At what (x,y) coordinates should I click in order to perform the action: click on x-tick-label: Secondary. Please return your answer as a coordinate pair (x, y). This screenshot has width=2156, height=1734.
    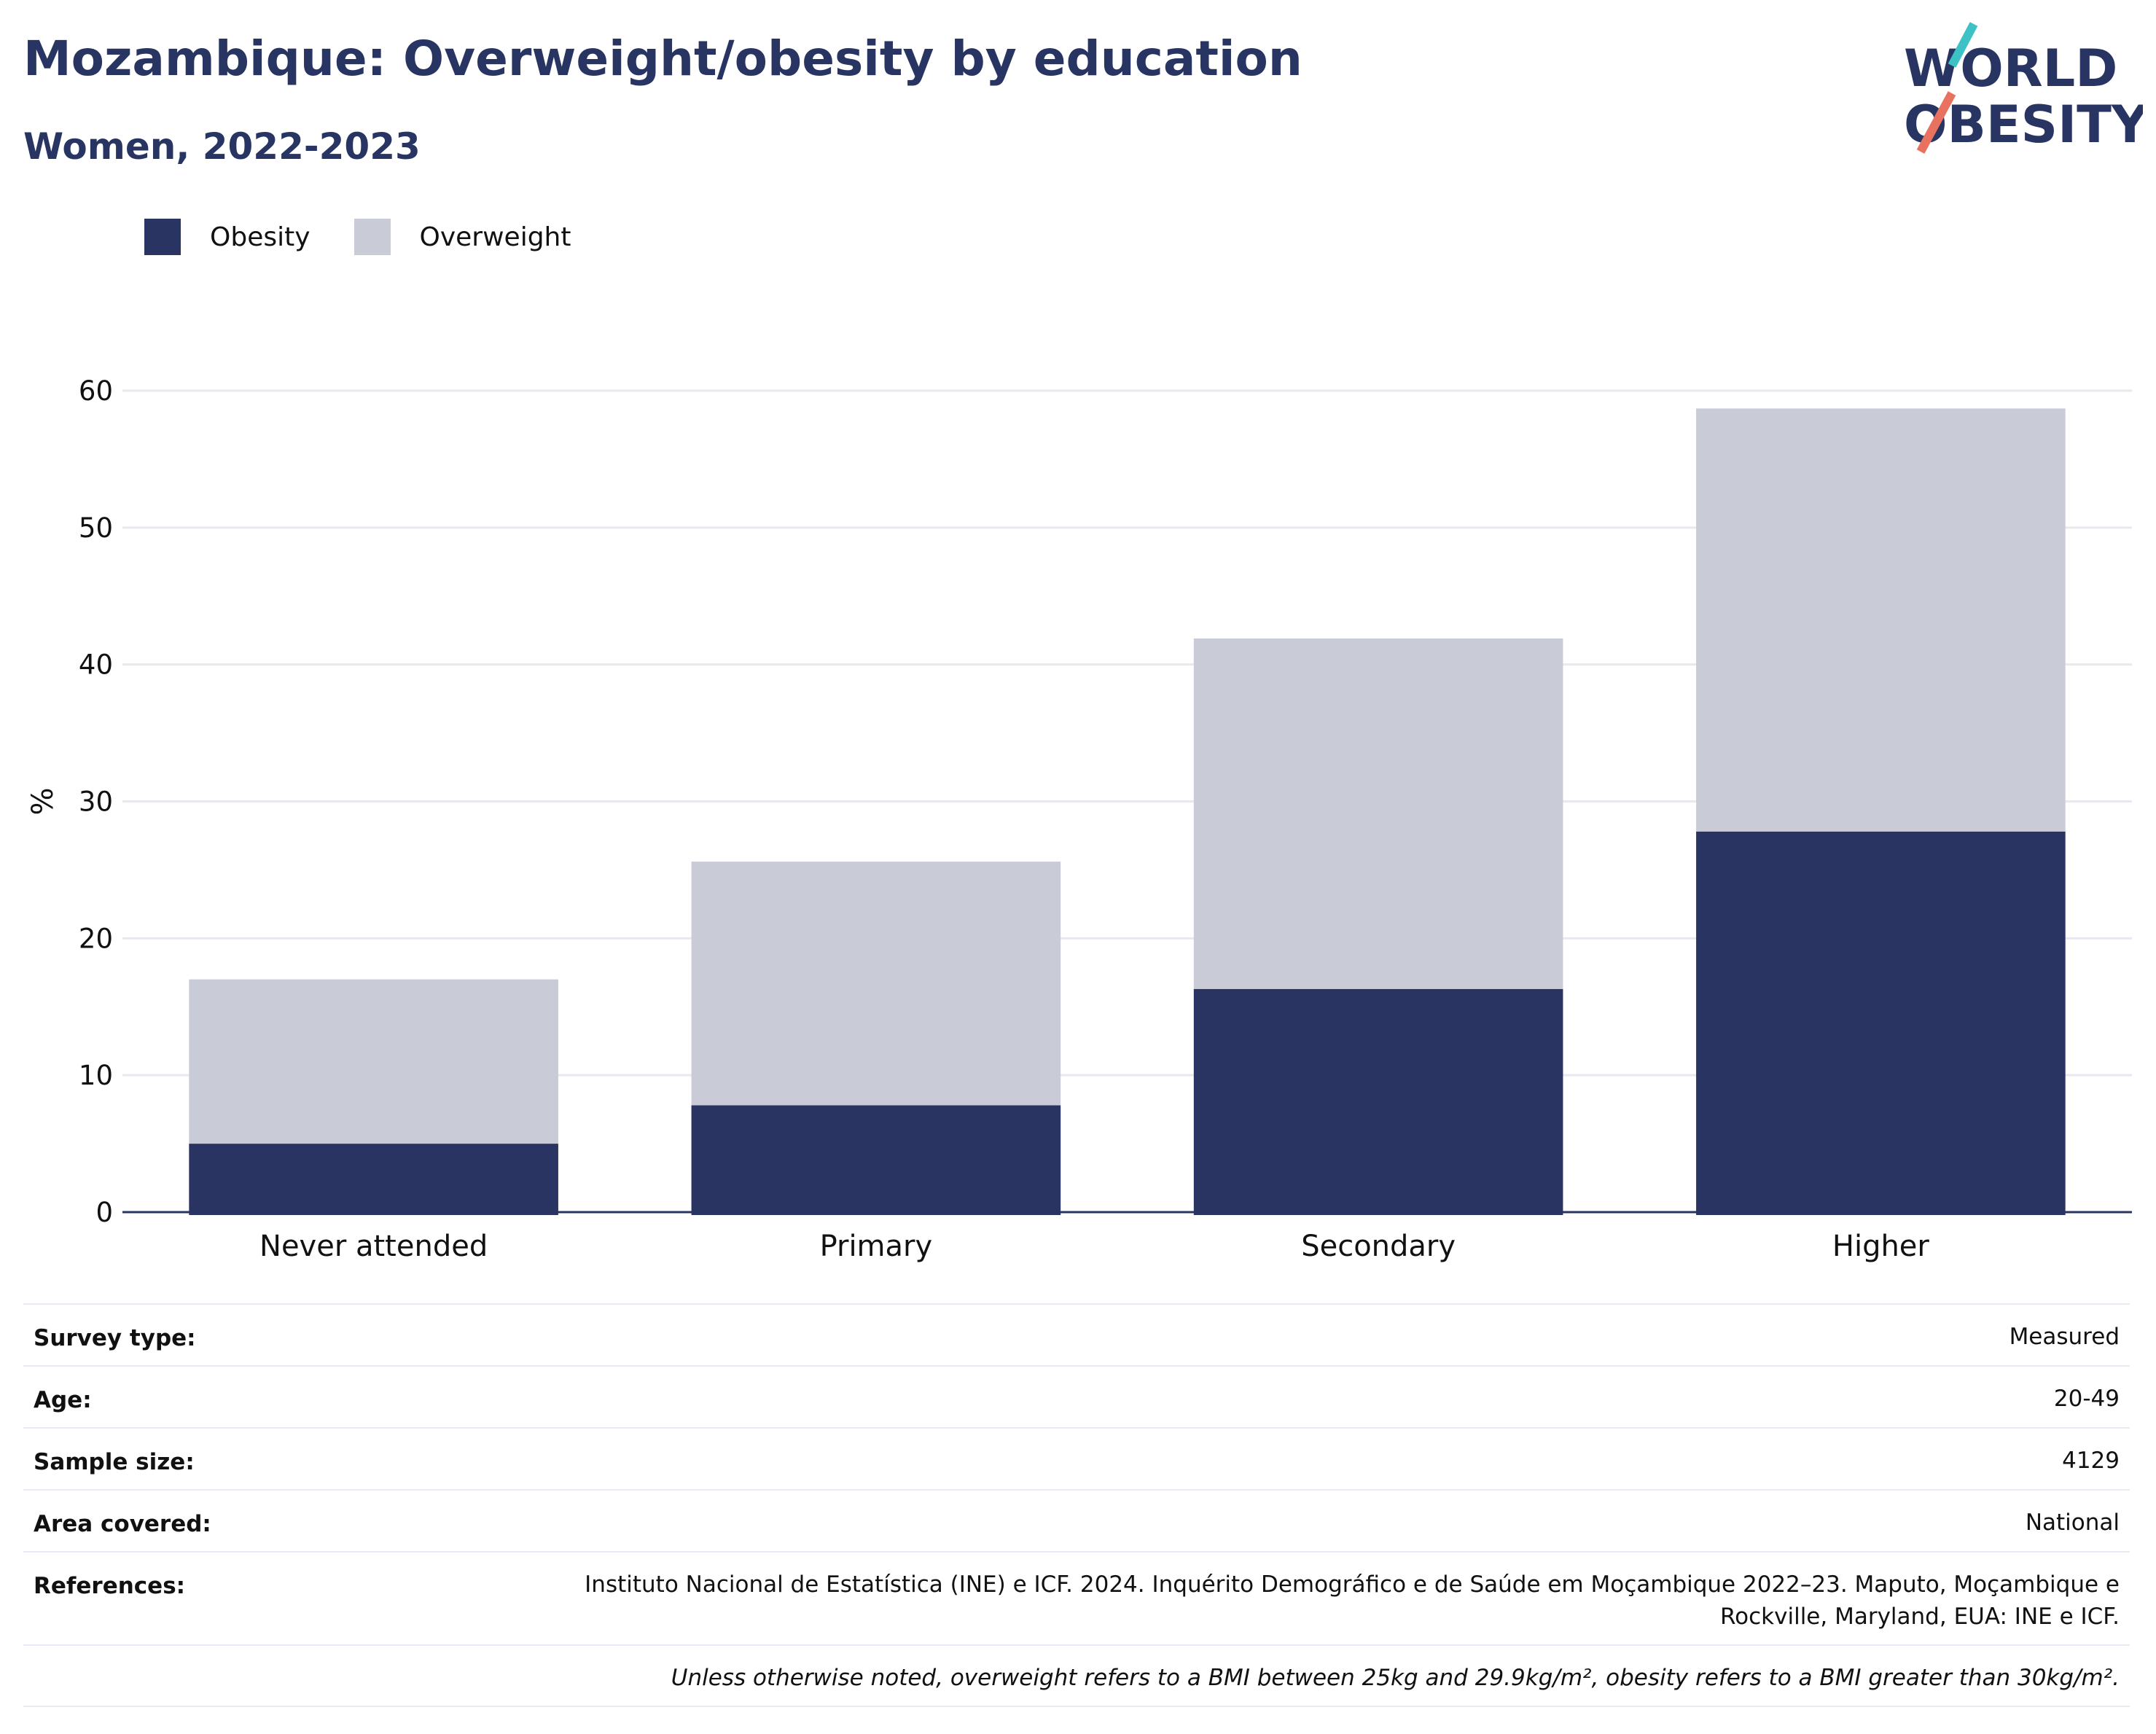
    Looking at the image, I should click on (1378, 1246).